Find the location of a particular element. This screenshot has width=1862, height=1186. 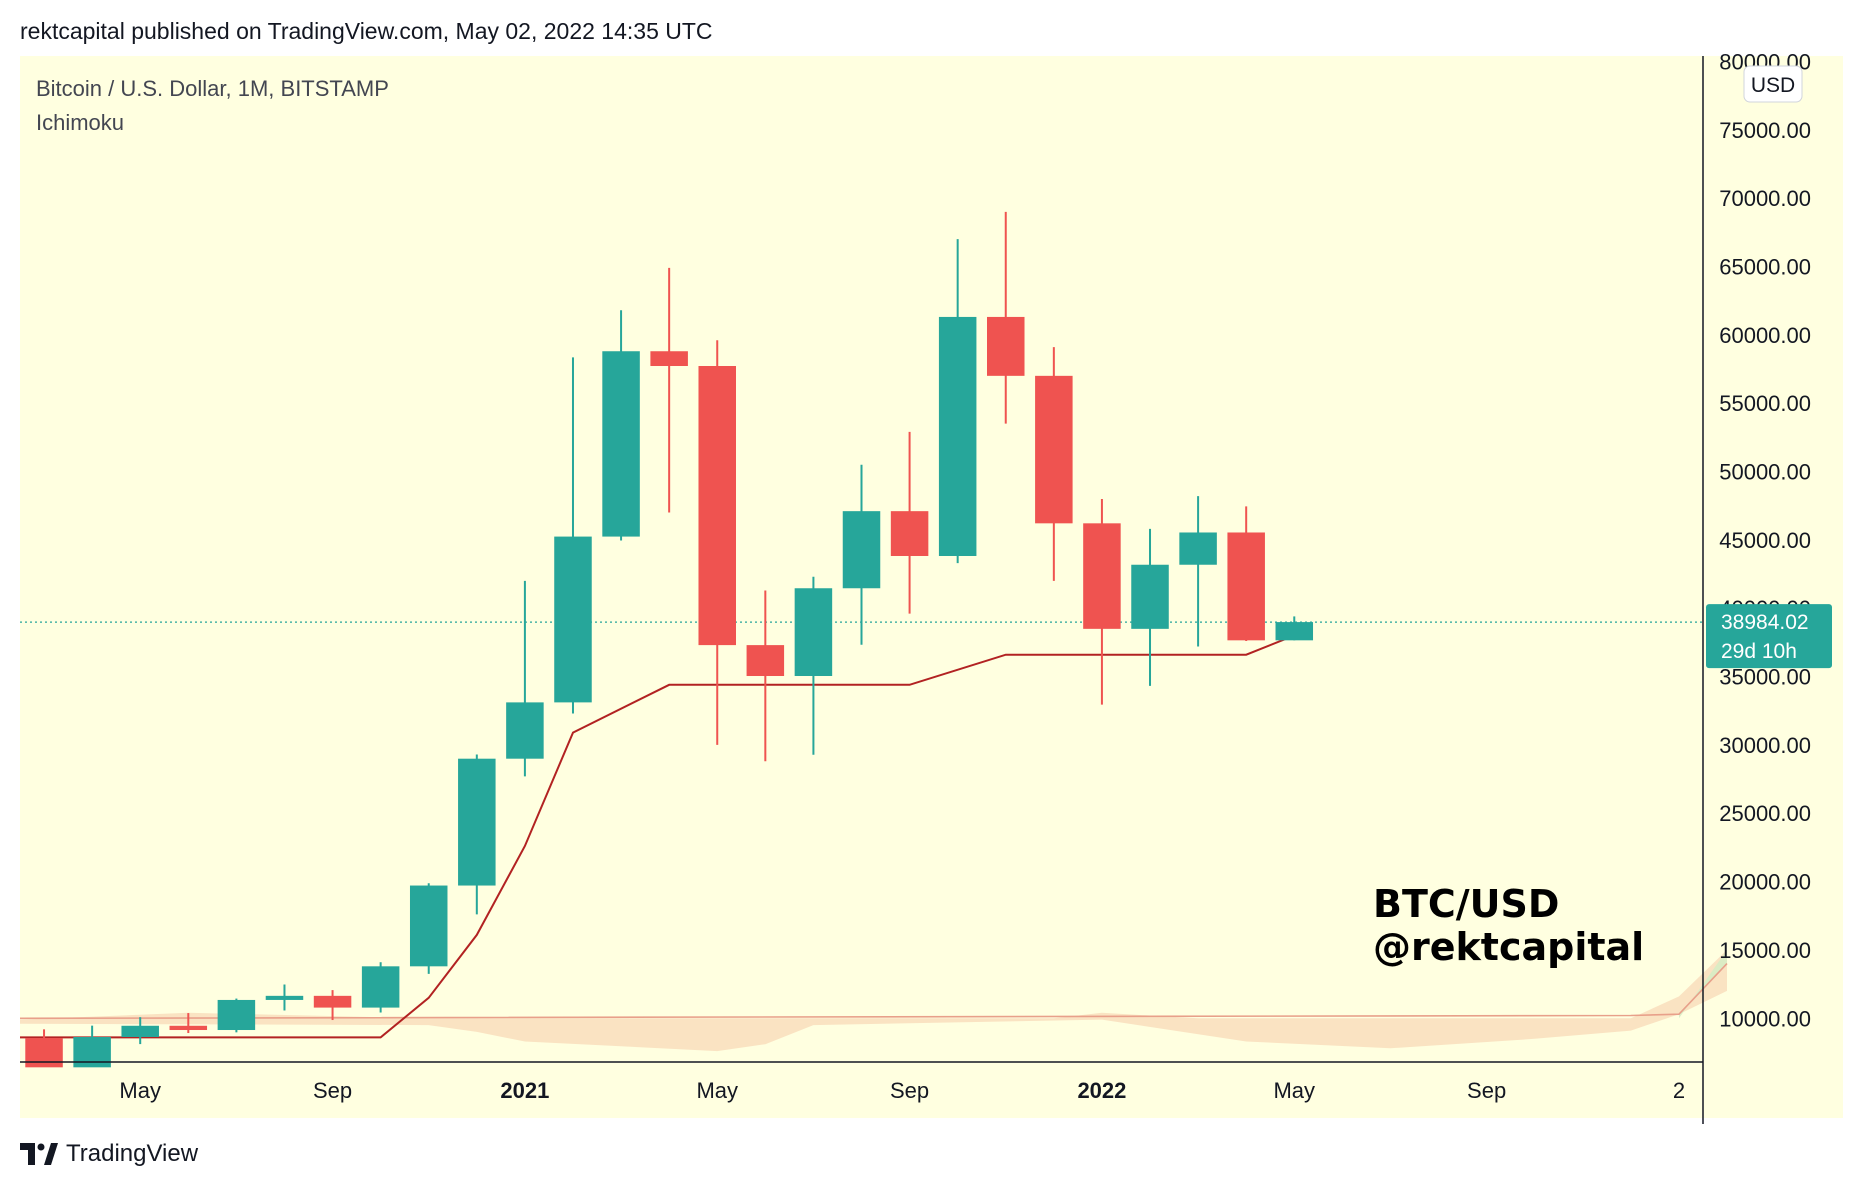

price-tick-label: 70000.00 is located at coordinates (1765, 198).